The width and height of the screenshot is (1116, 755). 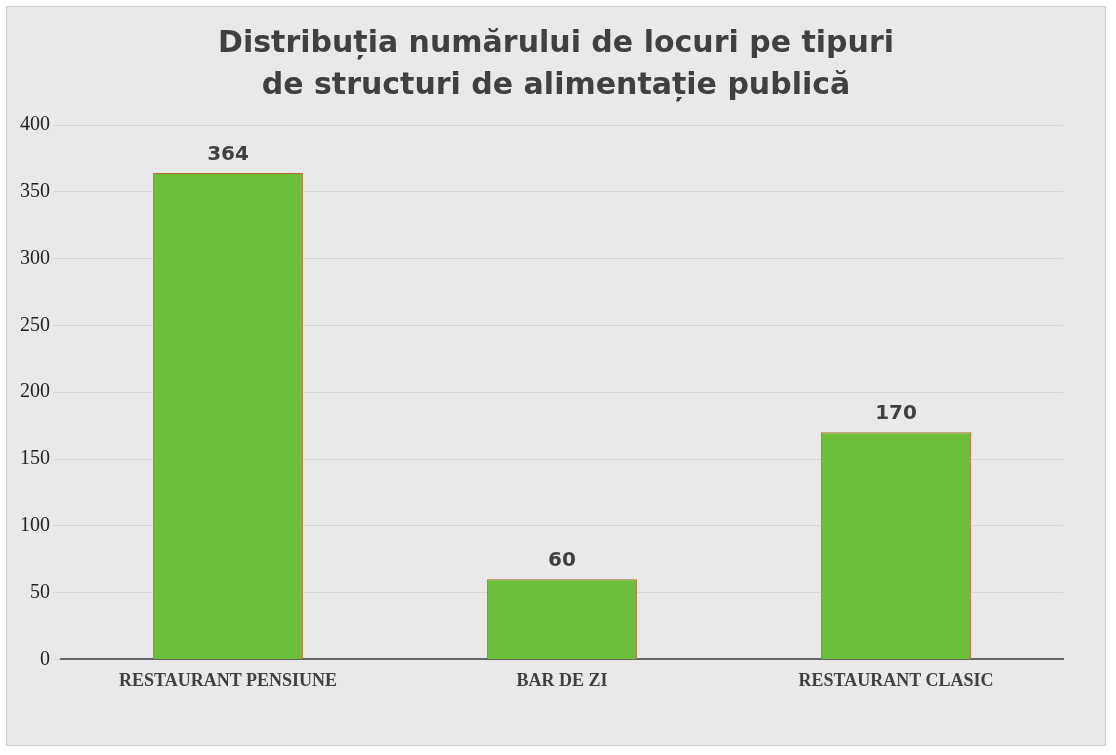 I want to click on data-label: 60, so click(x=562, y=559).